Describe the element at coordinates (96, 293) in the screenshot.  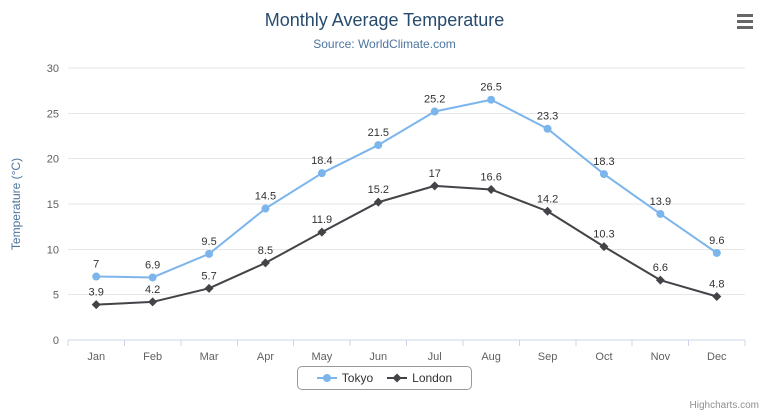
I see `data-label: 3.9` at that location.